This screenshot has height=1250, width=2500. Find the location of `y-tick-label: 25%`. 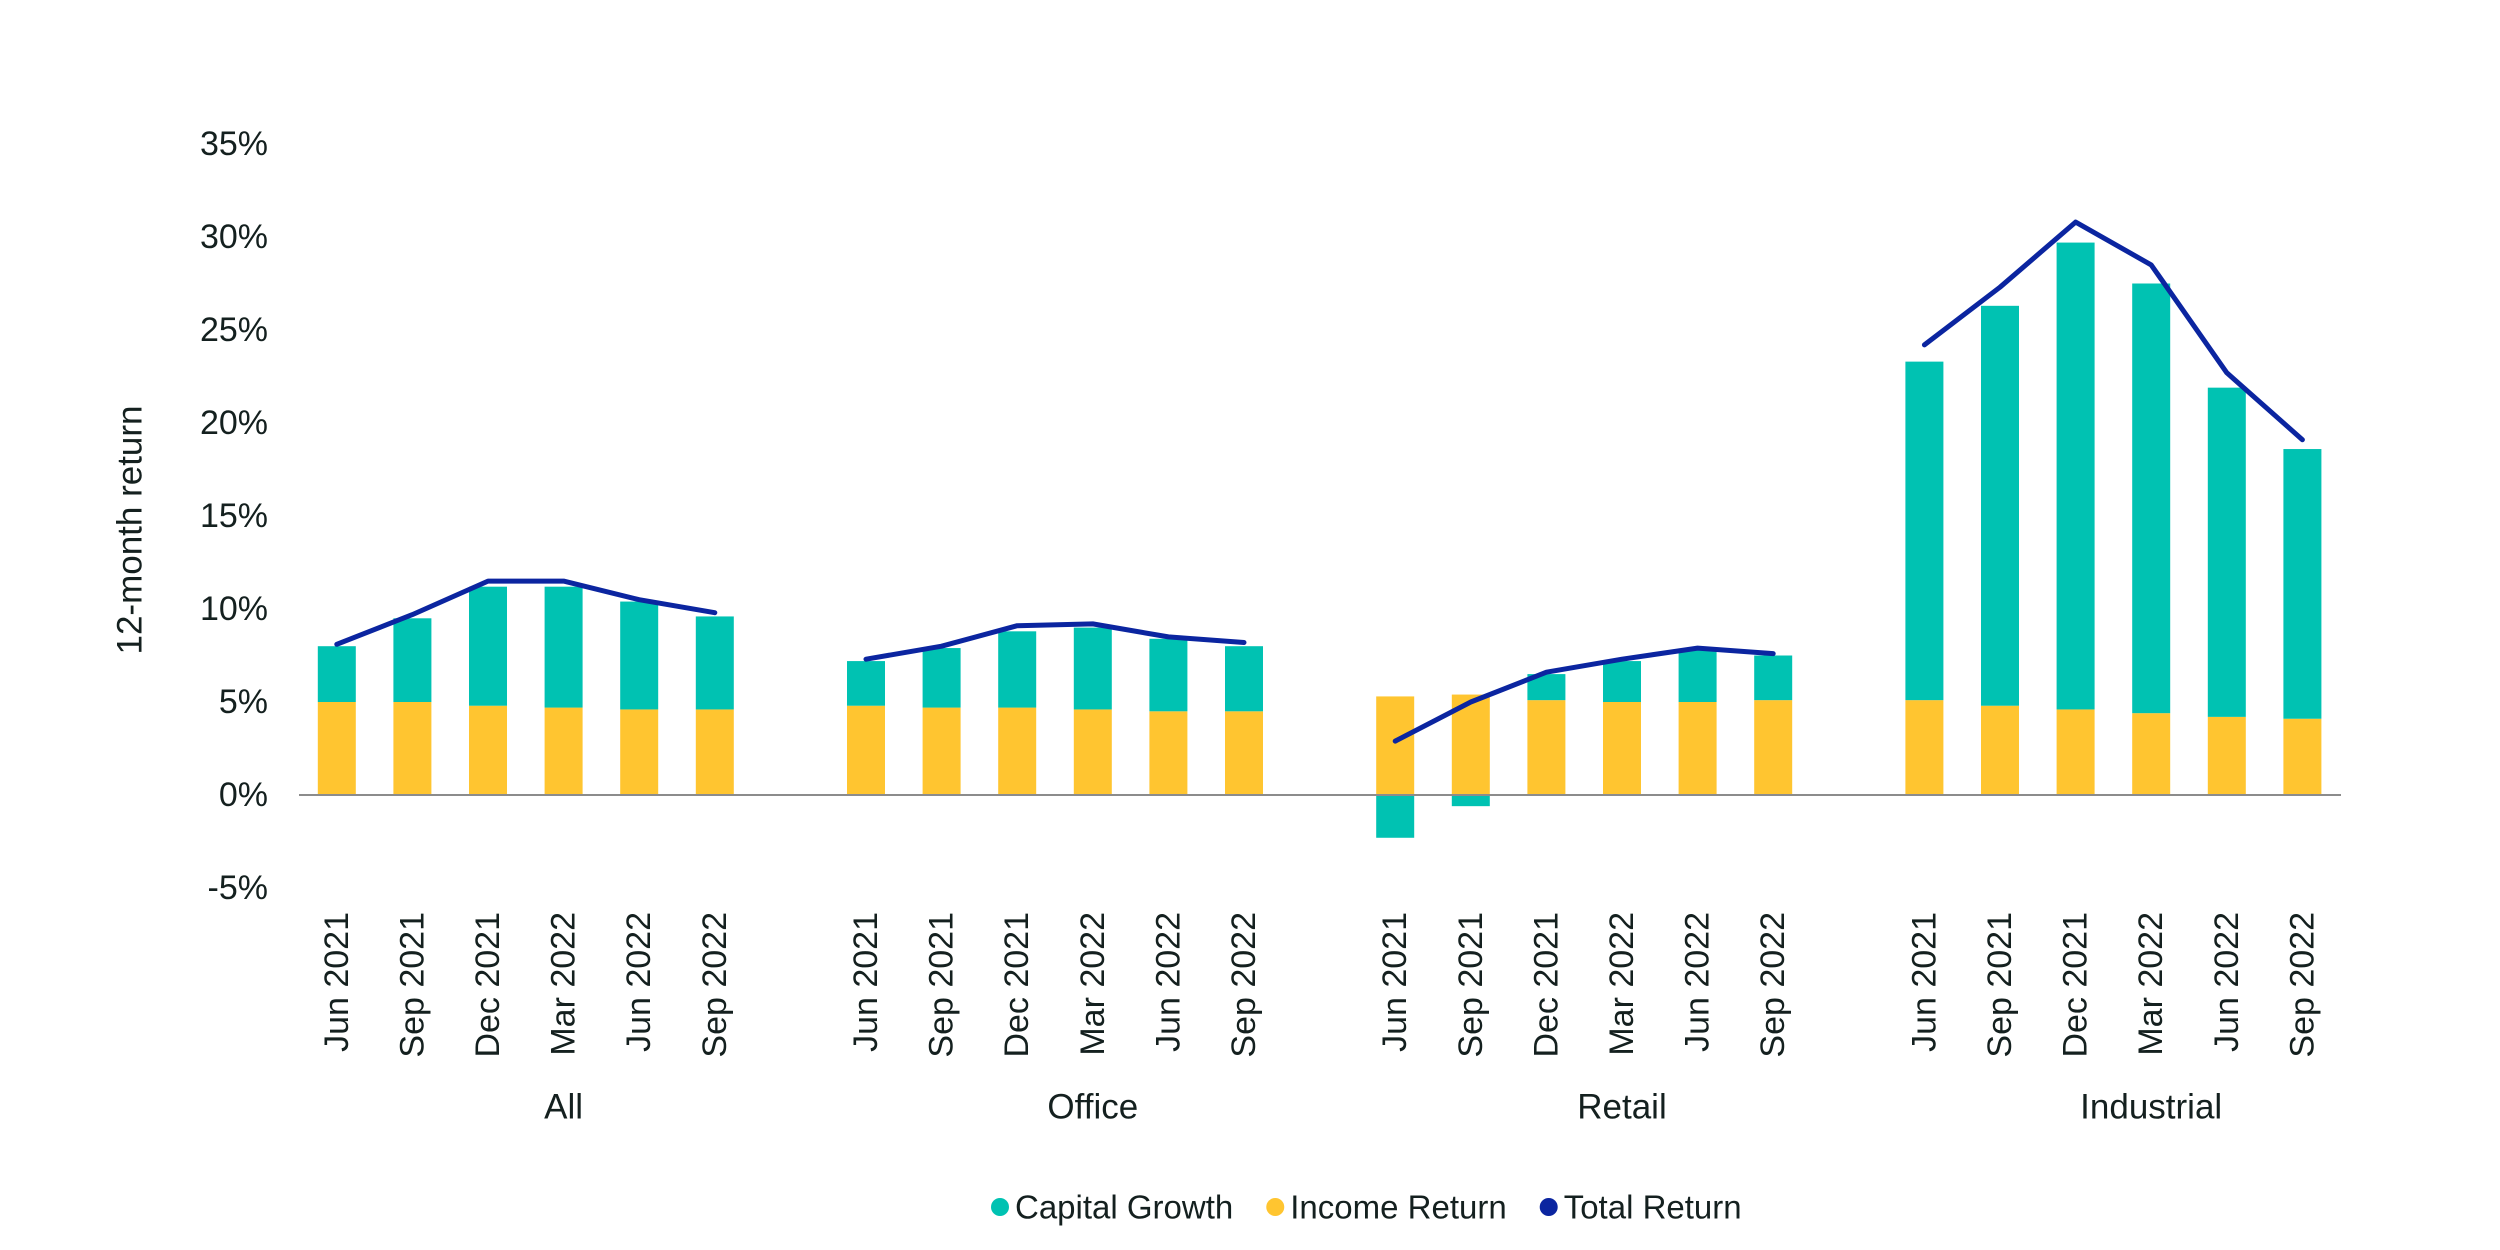

y-tick-label: 25% is located at coordinates (234, 330).